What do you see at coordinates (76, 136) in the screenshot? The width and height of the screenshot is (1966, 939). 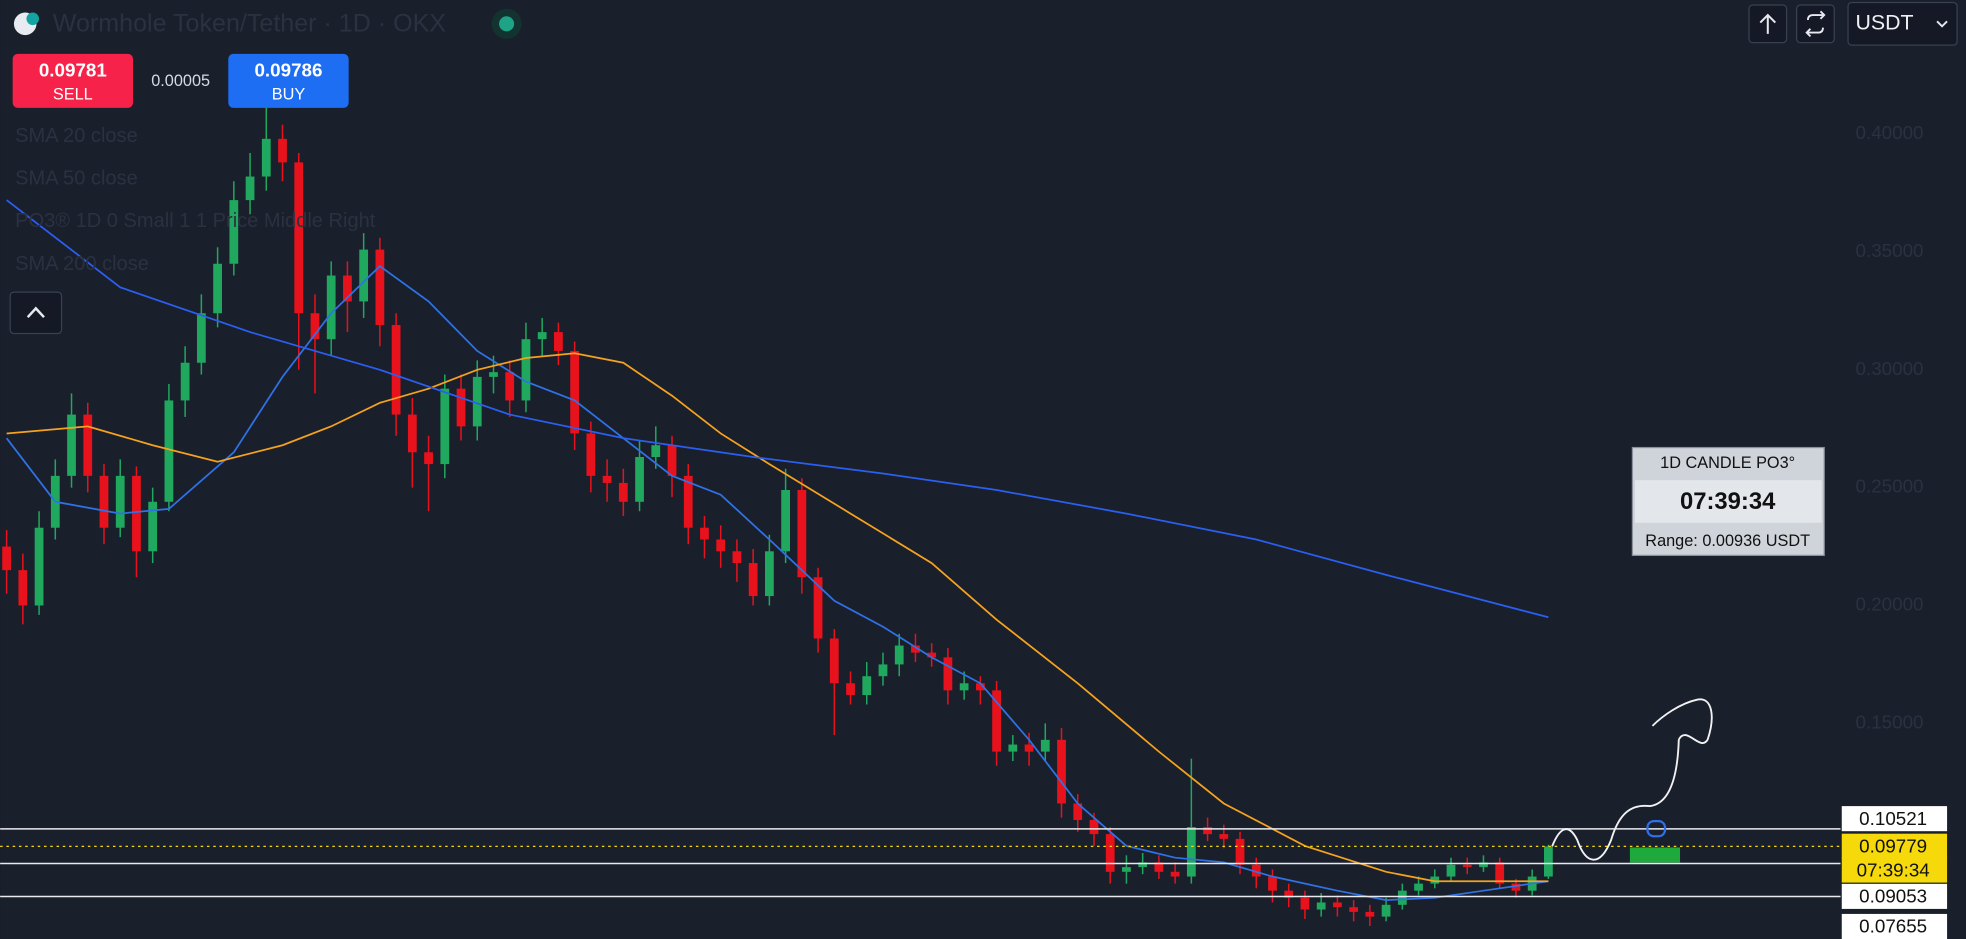 I see `legend-entry: SMA 20 close` at bounding box center [76, 136].